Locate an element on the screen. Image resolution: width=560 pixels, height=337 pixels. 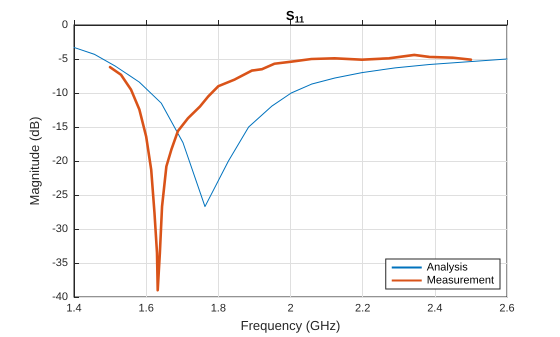
x-tick-label: 1.8 is located at coordinates (218, 308).